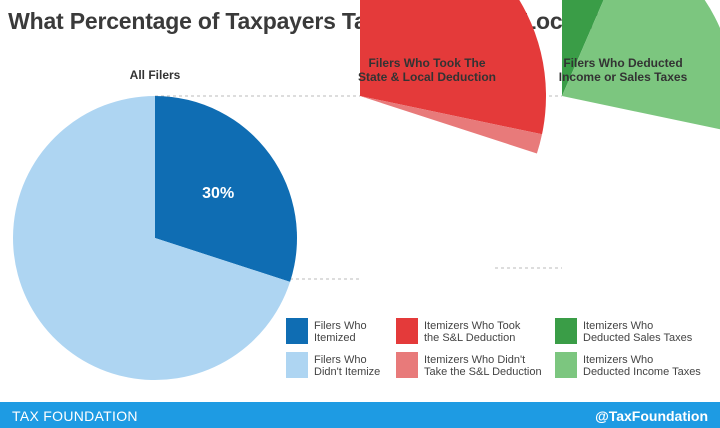 Image resolution: width=720 pixels, height=428 pixels. Describe the element at coordinates (218, 193) in the screenshot. I see `slice-label-itemized: 30%` at that location.